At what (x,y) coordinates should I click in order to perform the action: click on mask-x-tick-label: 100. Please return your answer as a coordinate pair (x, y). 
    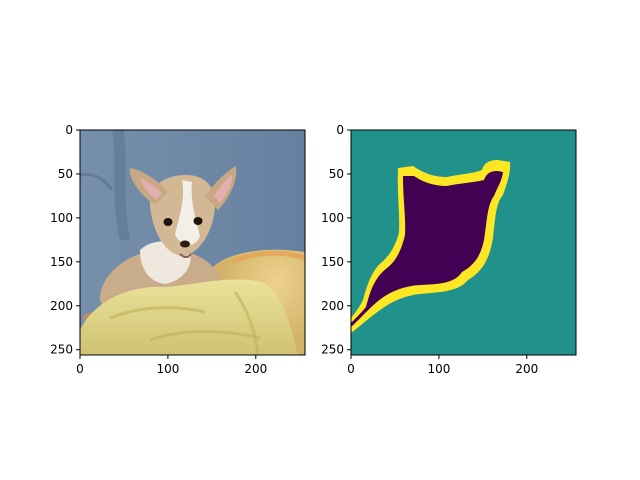
    Looking at the image, I should click on (438, 369).